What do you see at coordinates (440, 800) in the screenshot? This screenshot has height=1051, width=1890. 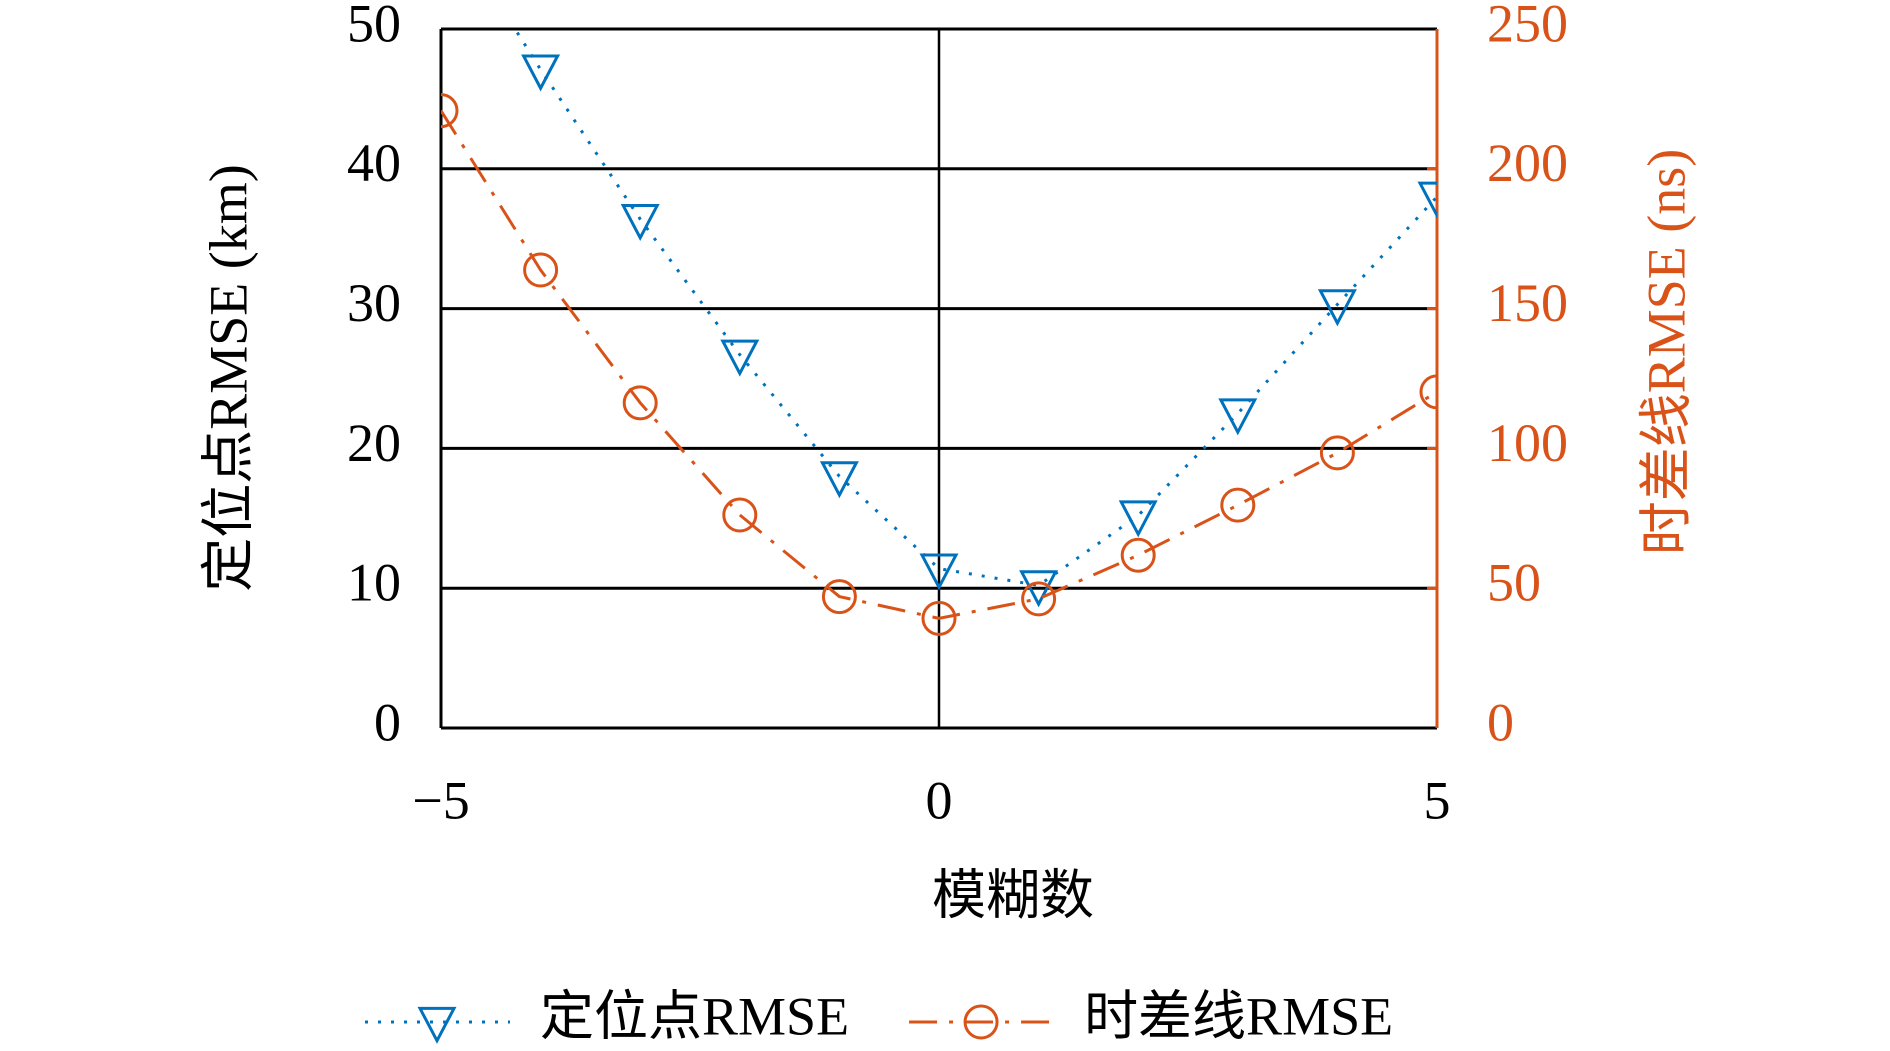 I see `x-tick-label: −5` at bounding box center [440, 800].